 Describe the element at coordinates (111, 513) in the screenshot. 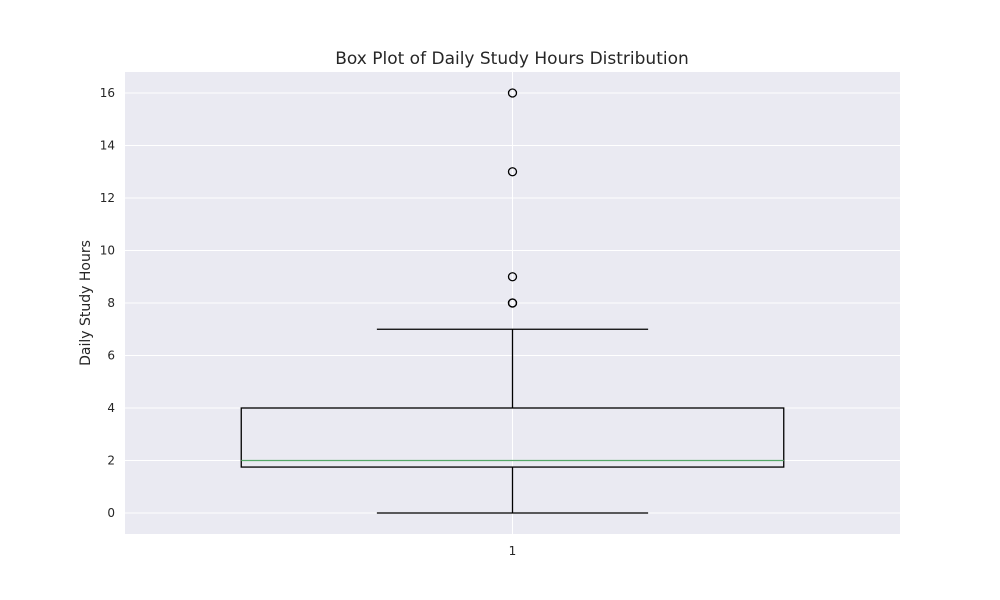

I see `y-tick-label: 0` at that location.